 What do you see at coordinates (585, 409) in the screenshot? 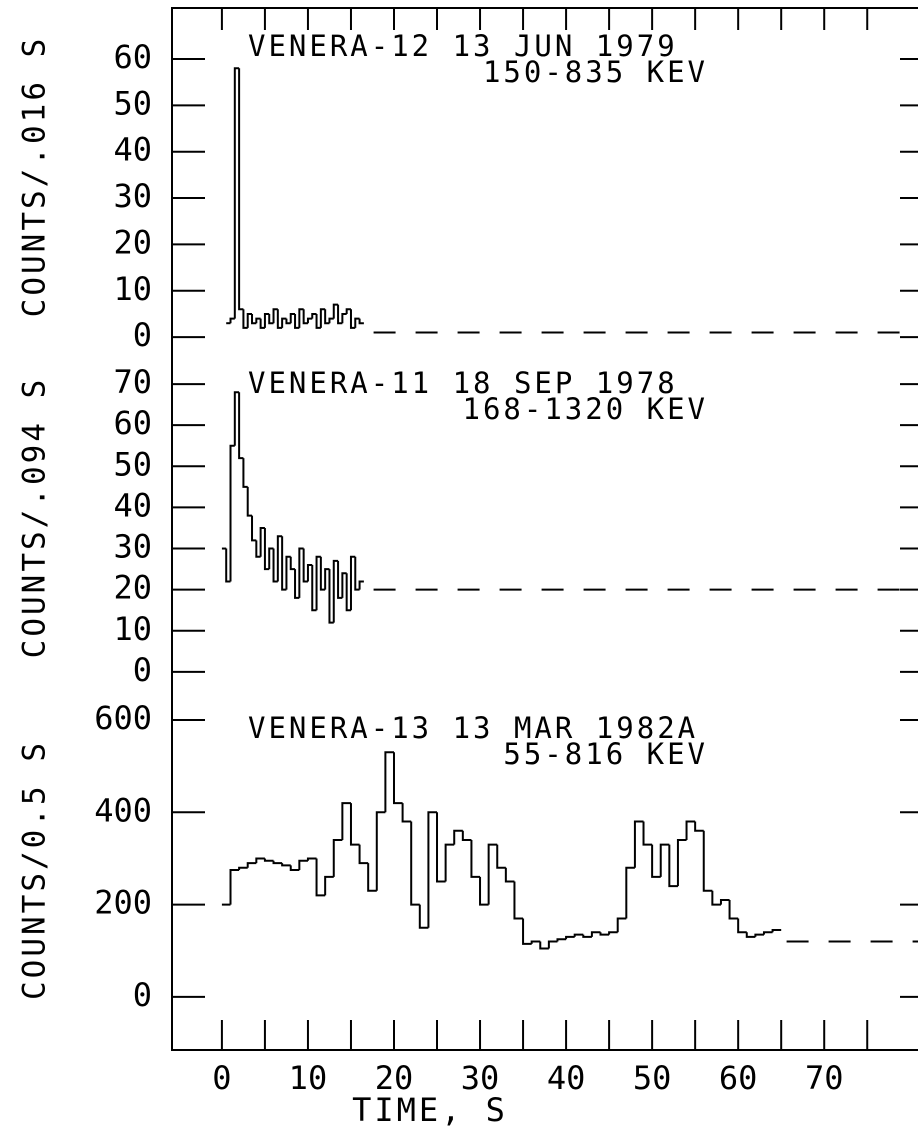
I see `panel-subtitle: 168-1320 KEV` at bounding box center [585, 409].